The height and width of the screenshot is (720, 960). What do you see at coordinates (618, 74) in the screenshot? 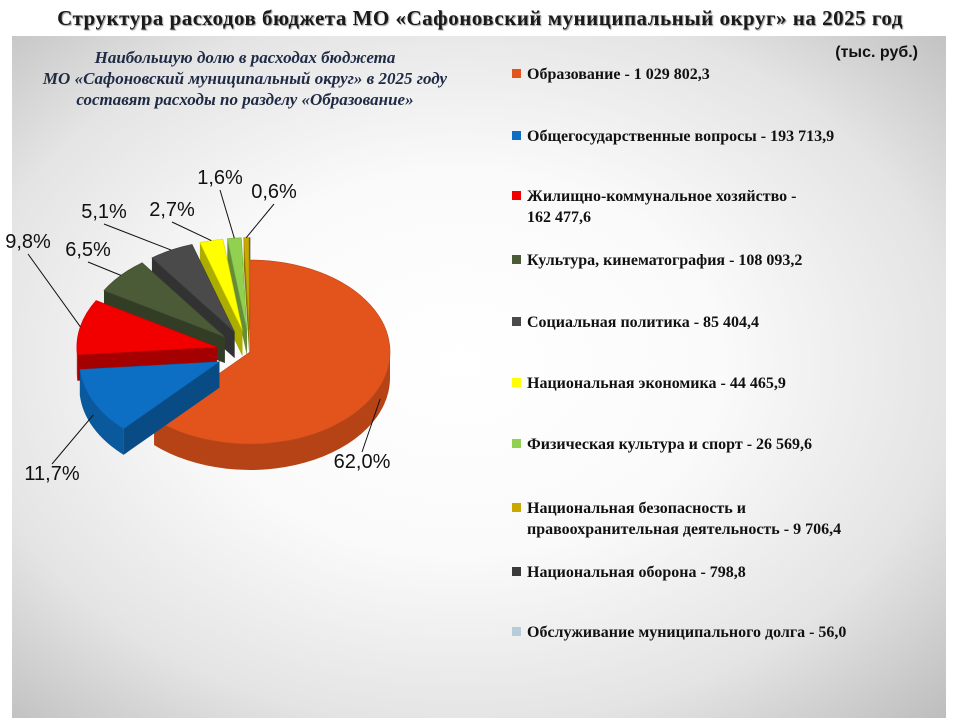
I see `legend-label-line: Образование - 1 029 802,3` at bounding box center [618, 74].